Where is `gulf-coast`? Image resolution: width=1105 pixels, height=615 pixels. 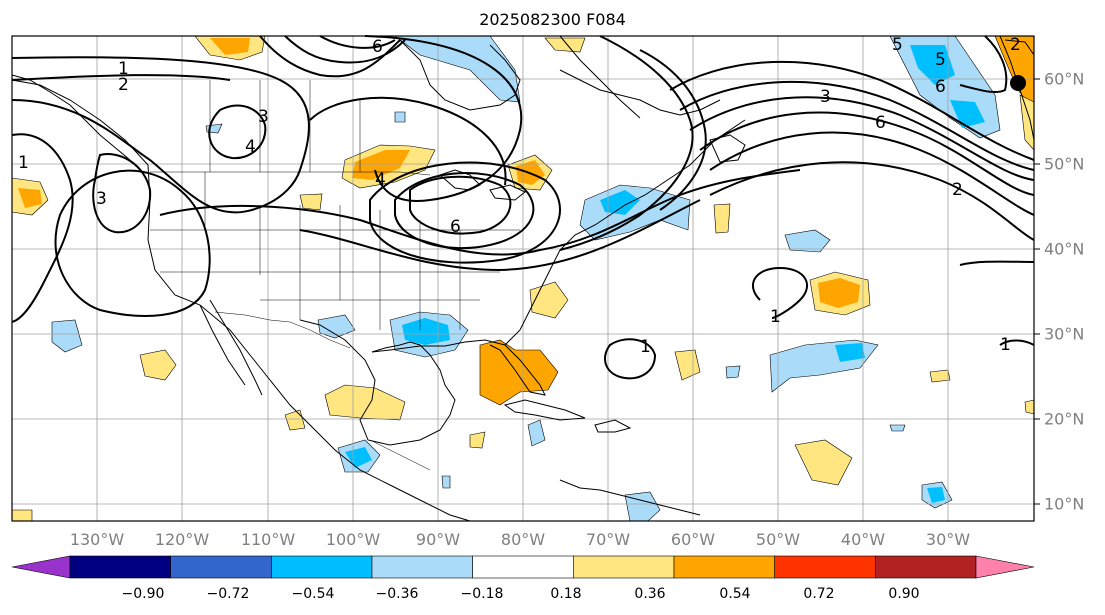
gulf-coast is located at coordinates (377, 382).